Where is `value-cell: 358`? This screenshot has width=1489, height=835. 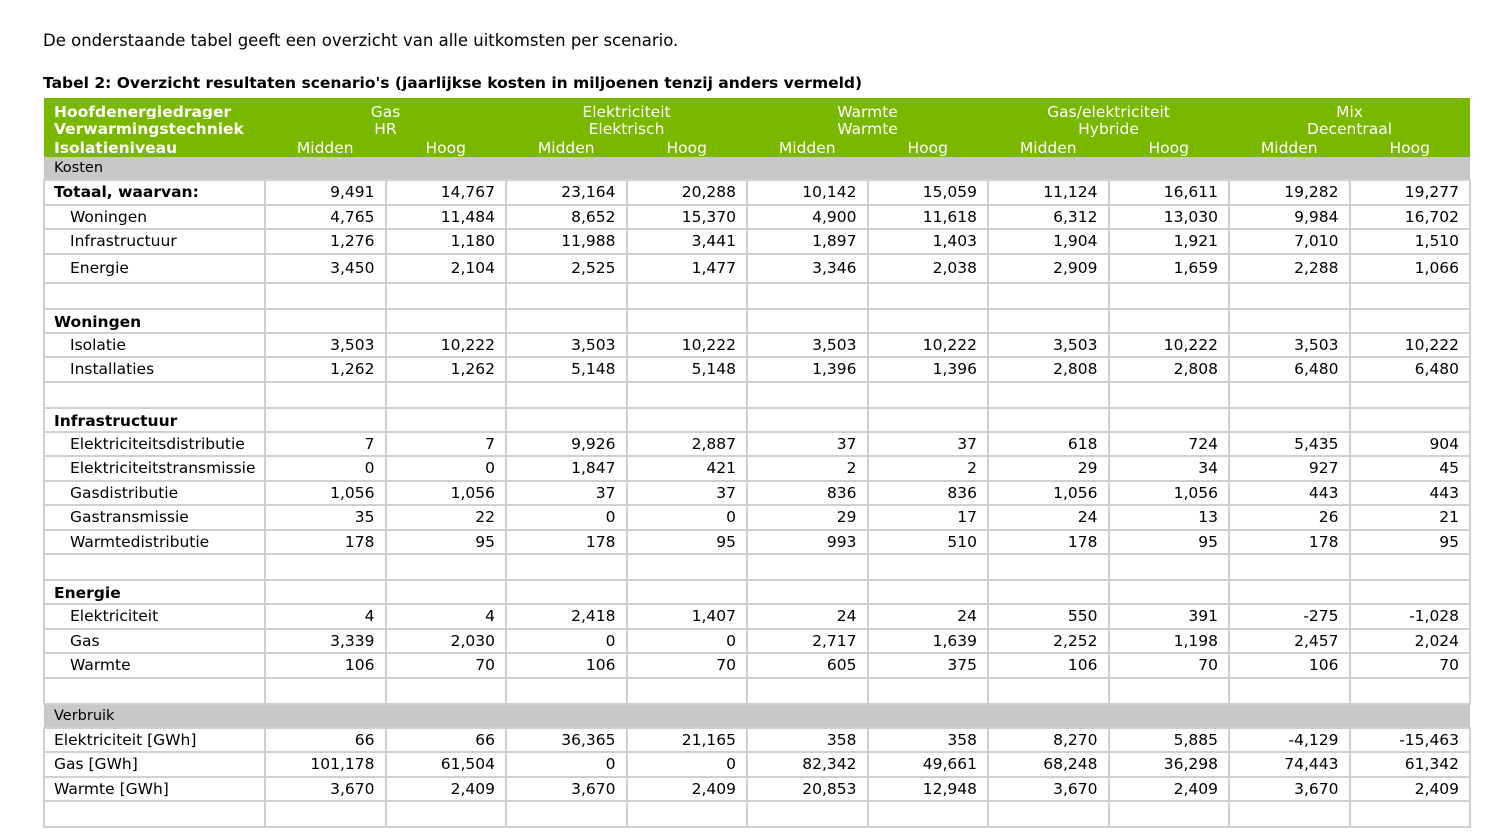 value-cell: 358 is located at coordinates (807, 739).